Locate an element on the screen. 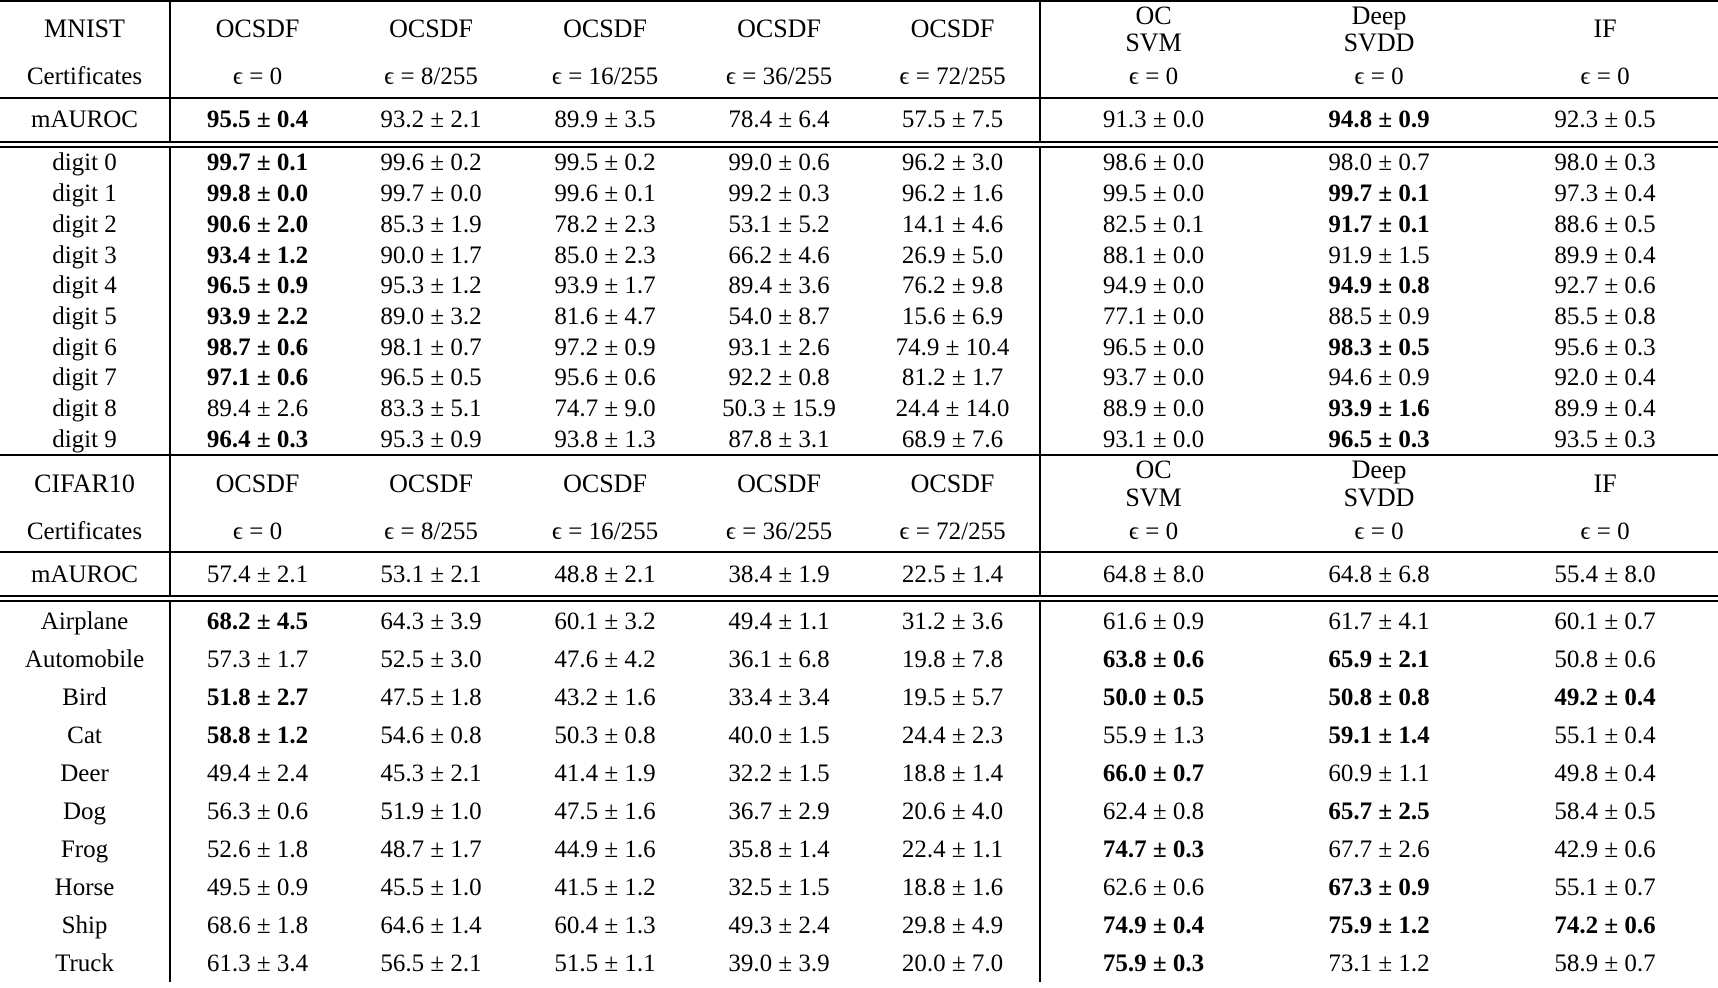 This screenshot has height=988, width=1718. value-cell: 55.4 ± 8.0 is located at coordinates (1605, 574).